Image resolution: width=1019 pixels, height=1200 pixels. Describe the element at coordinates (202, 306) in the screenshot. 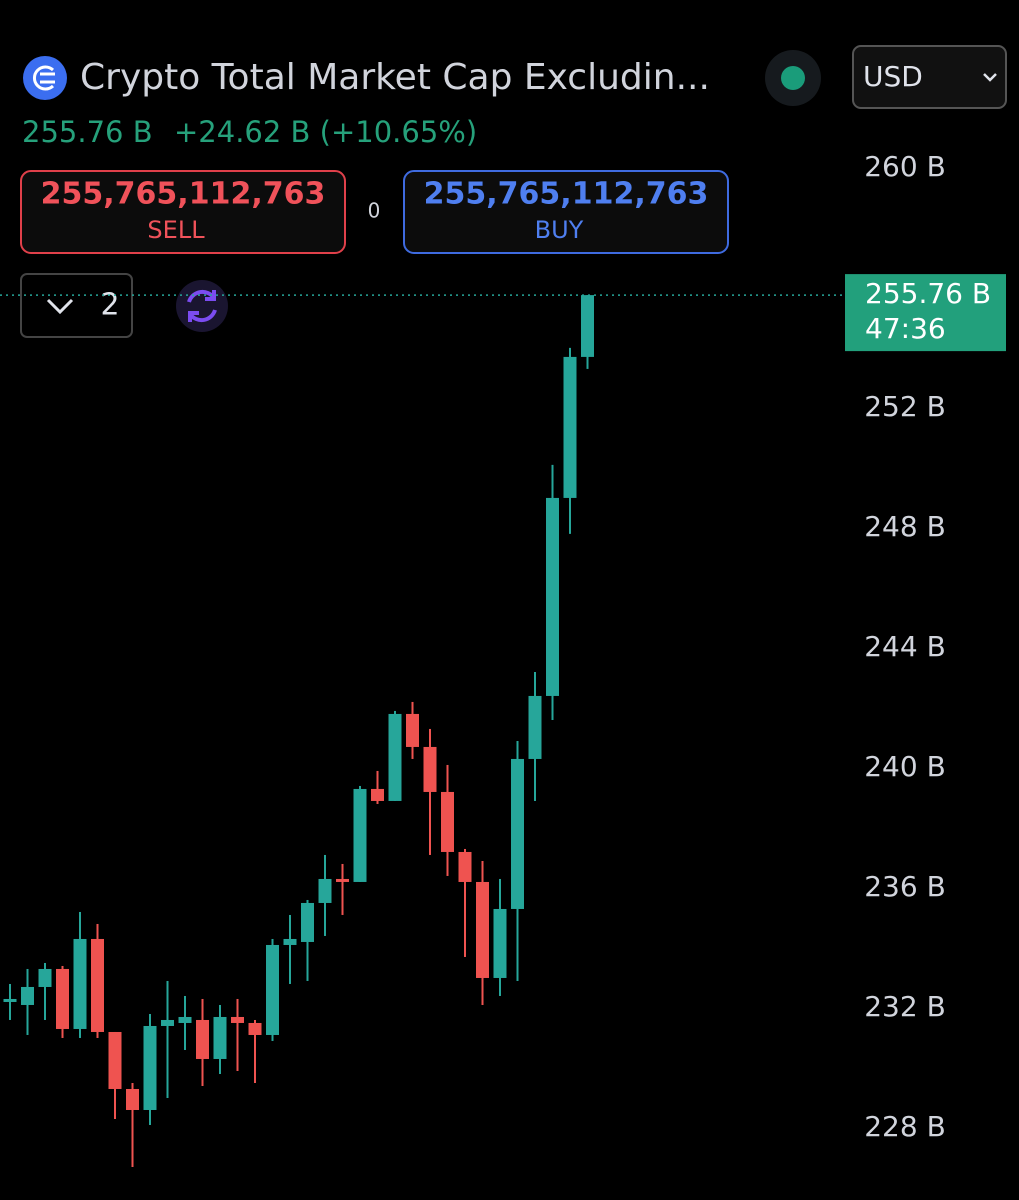

I see `refresh-icon` at that location.